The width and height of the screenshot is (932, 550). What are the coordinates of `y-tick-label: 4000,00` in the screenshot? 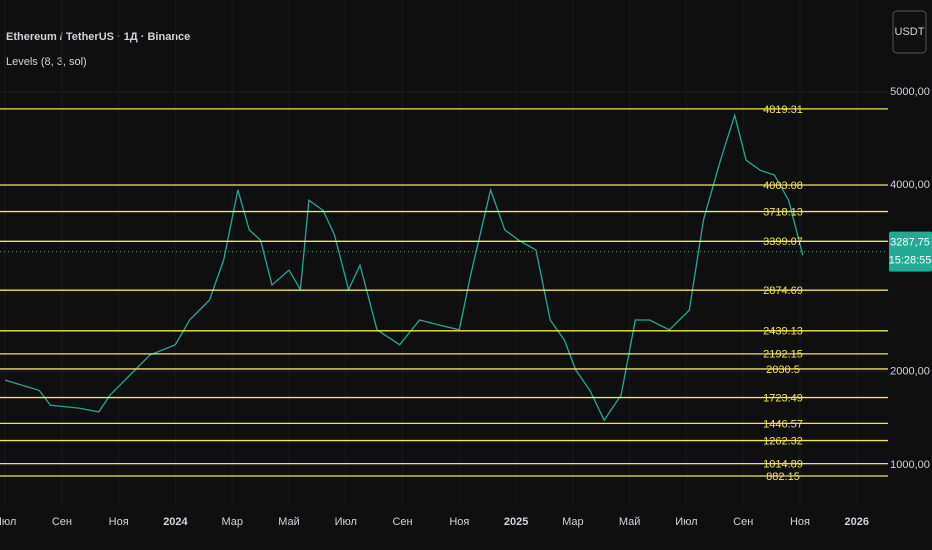 It's located at (910, 185).